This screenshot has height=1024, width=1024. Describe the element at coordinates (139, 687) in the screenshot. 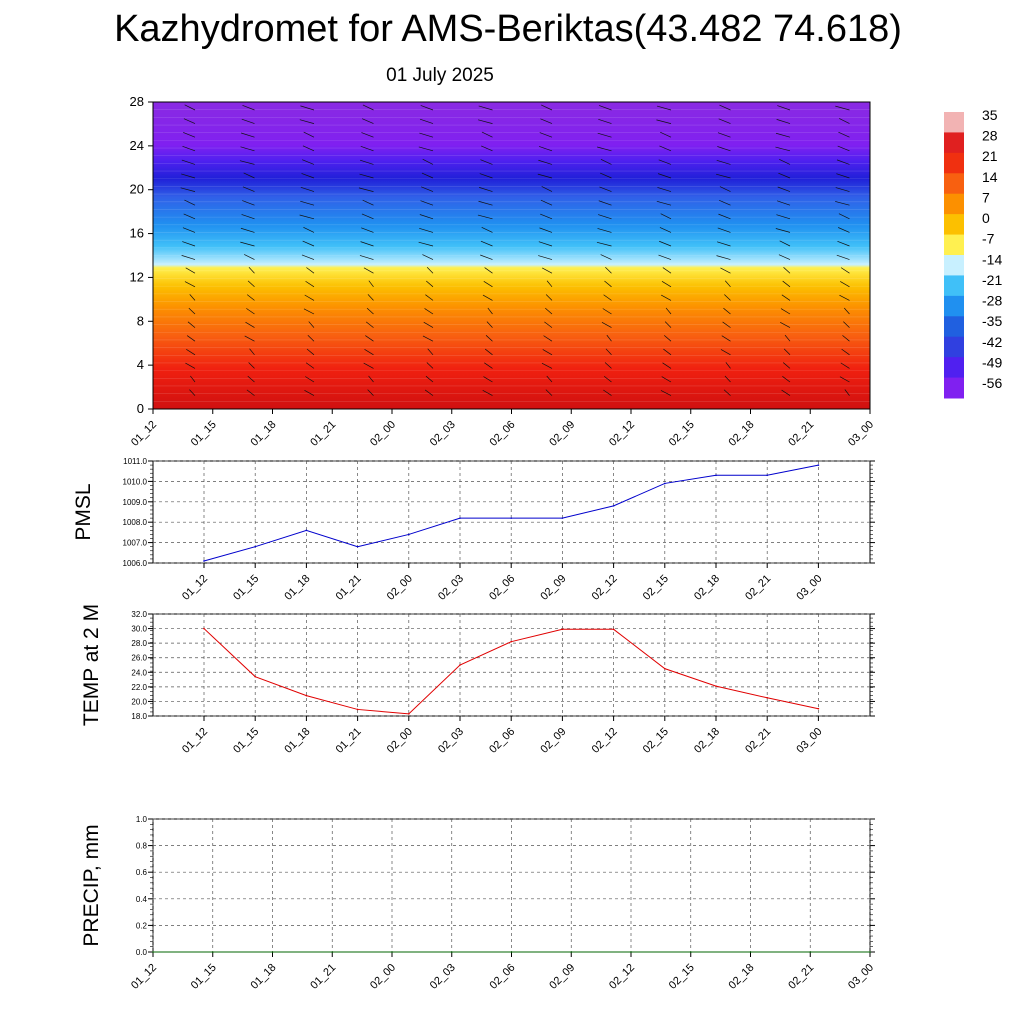

I see `y-tick-label: 22.0` at that location.